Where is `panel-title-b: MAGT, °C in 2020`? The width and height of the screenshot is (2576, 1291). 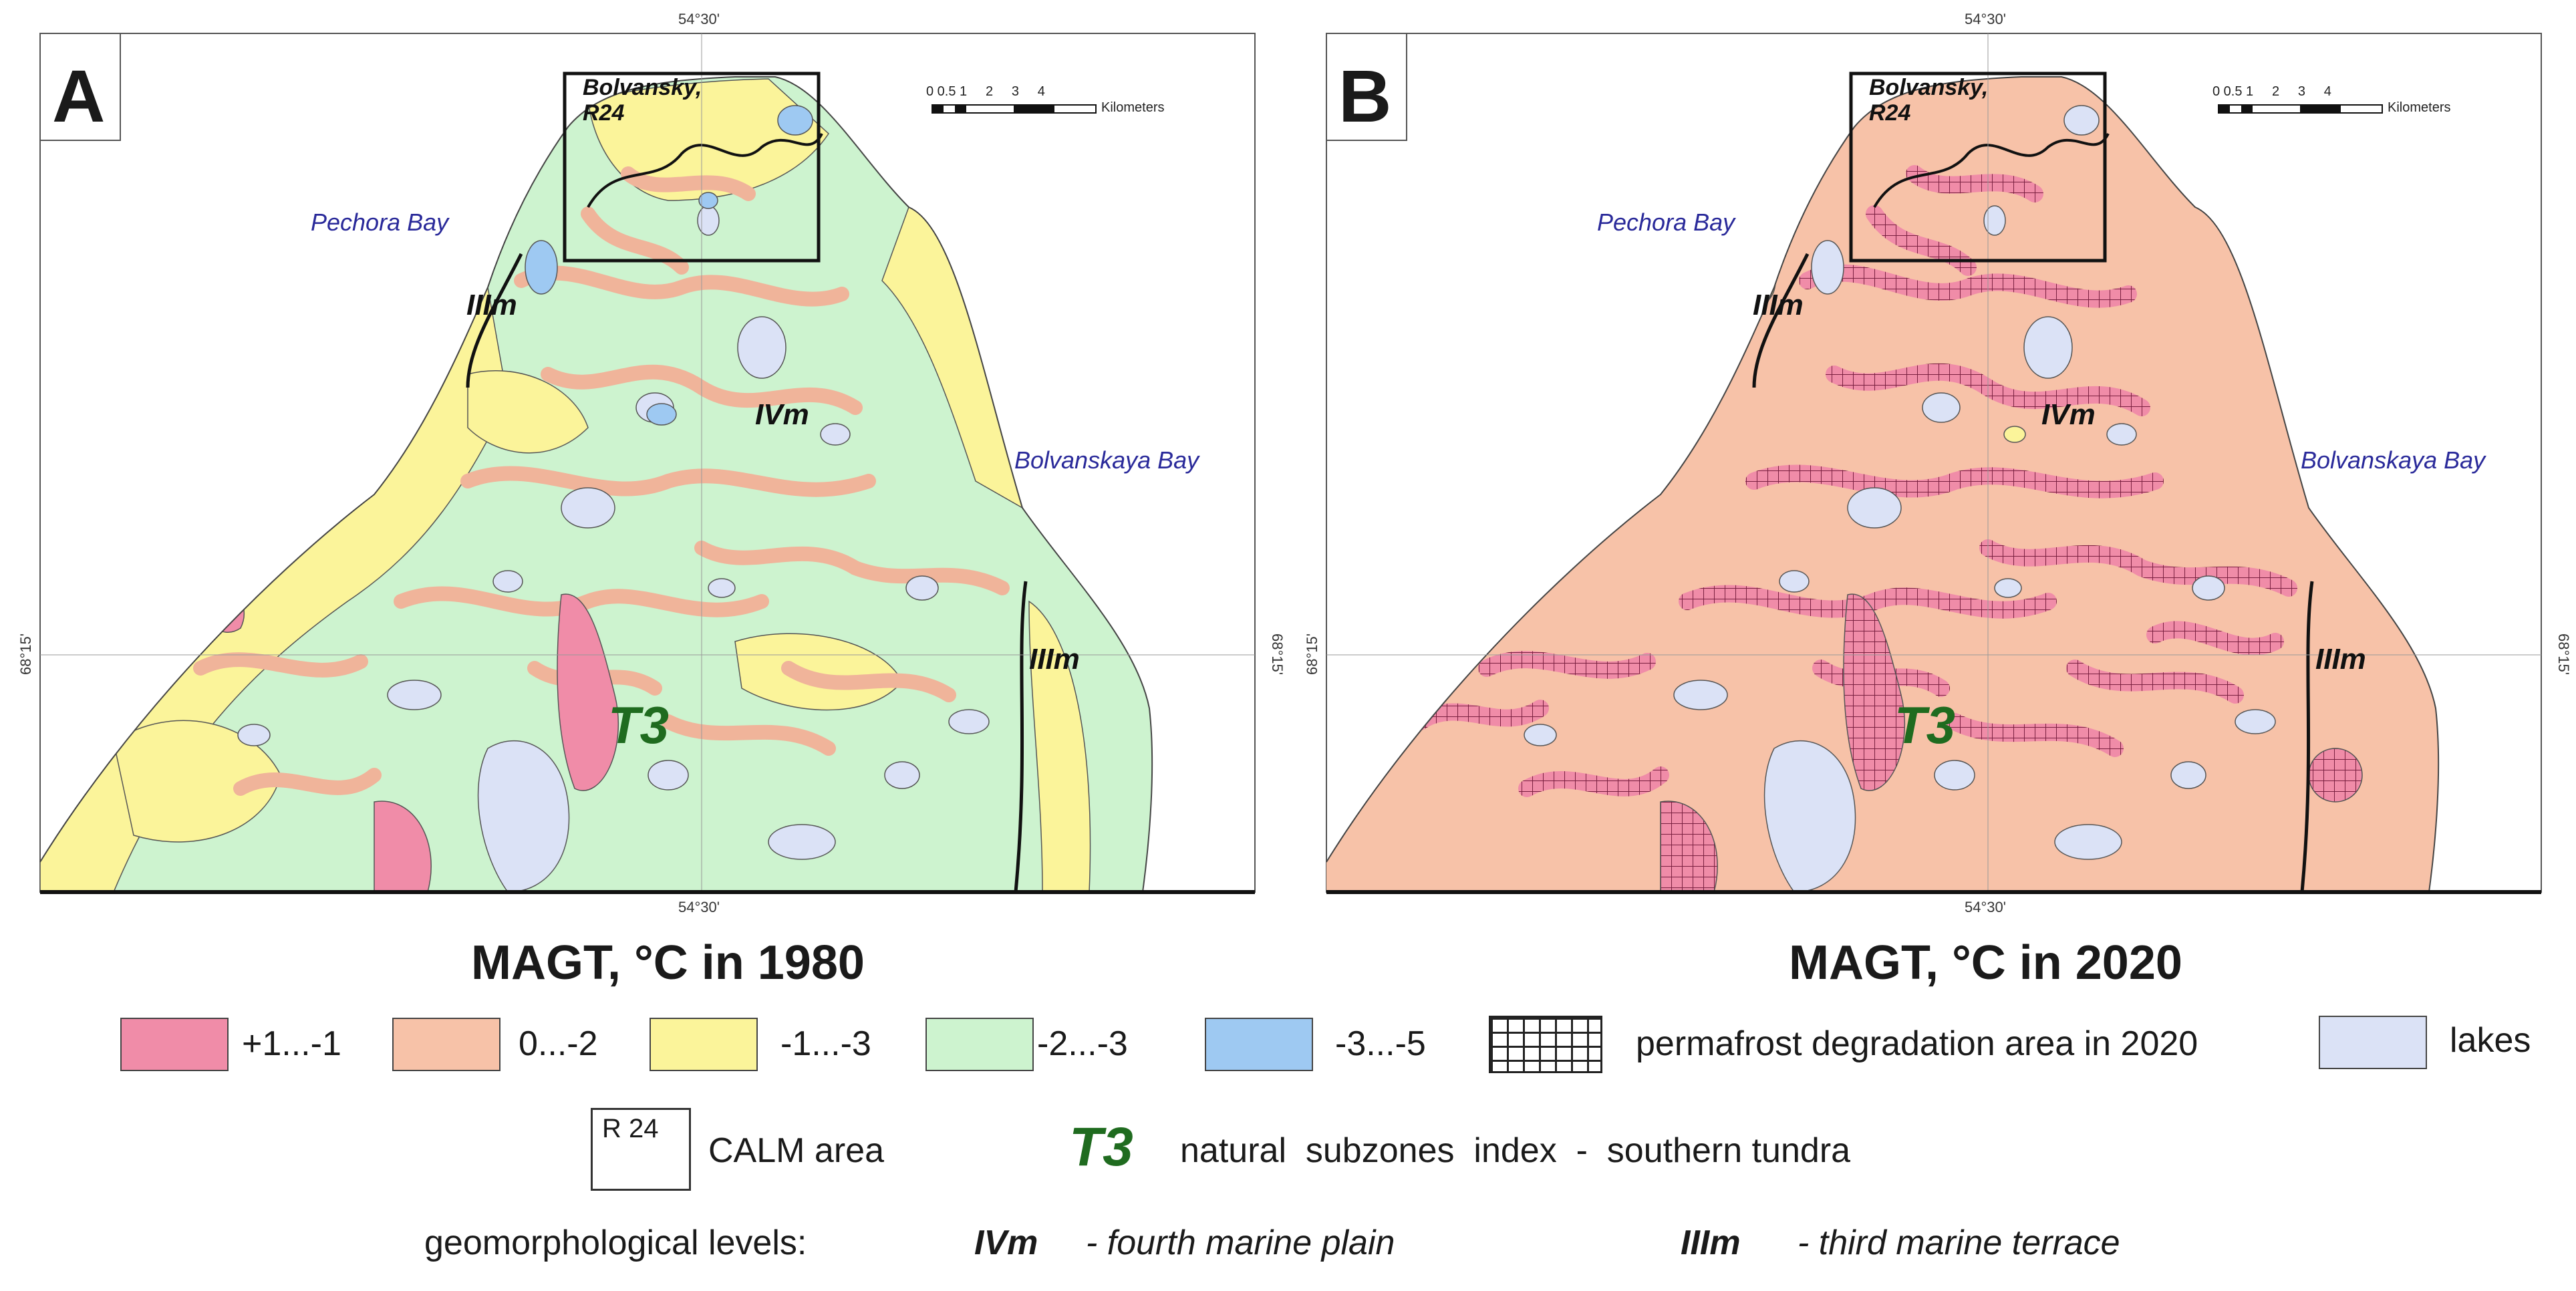
panel-title-b: MAGT, °C in 2020 is located at coordinates (1985, 963).